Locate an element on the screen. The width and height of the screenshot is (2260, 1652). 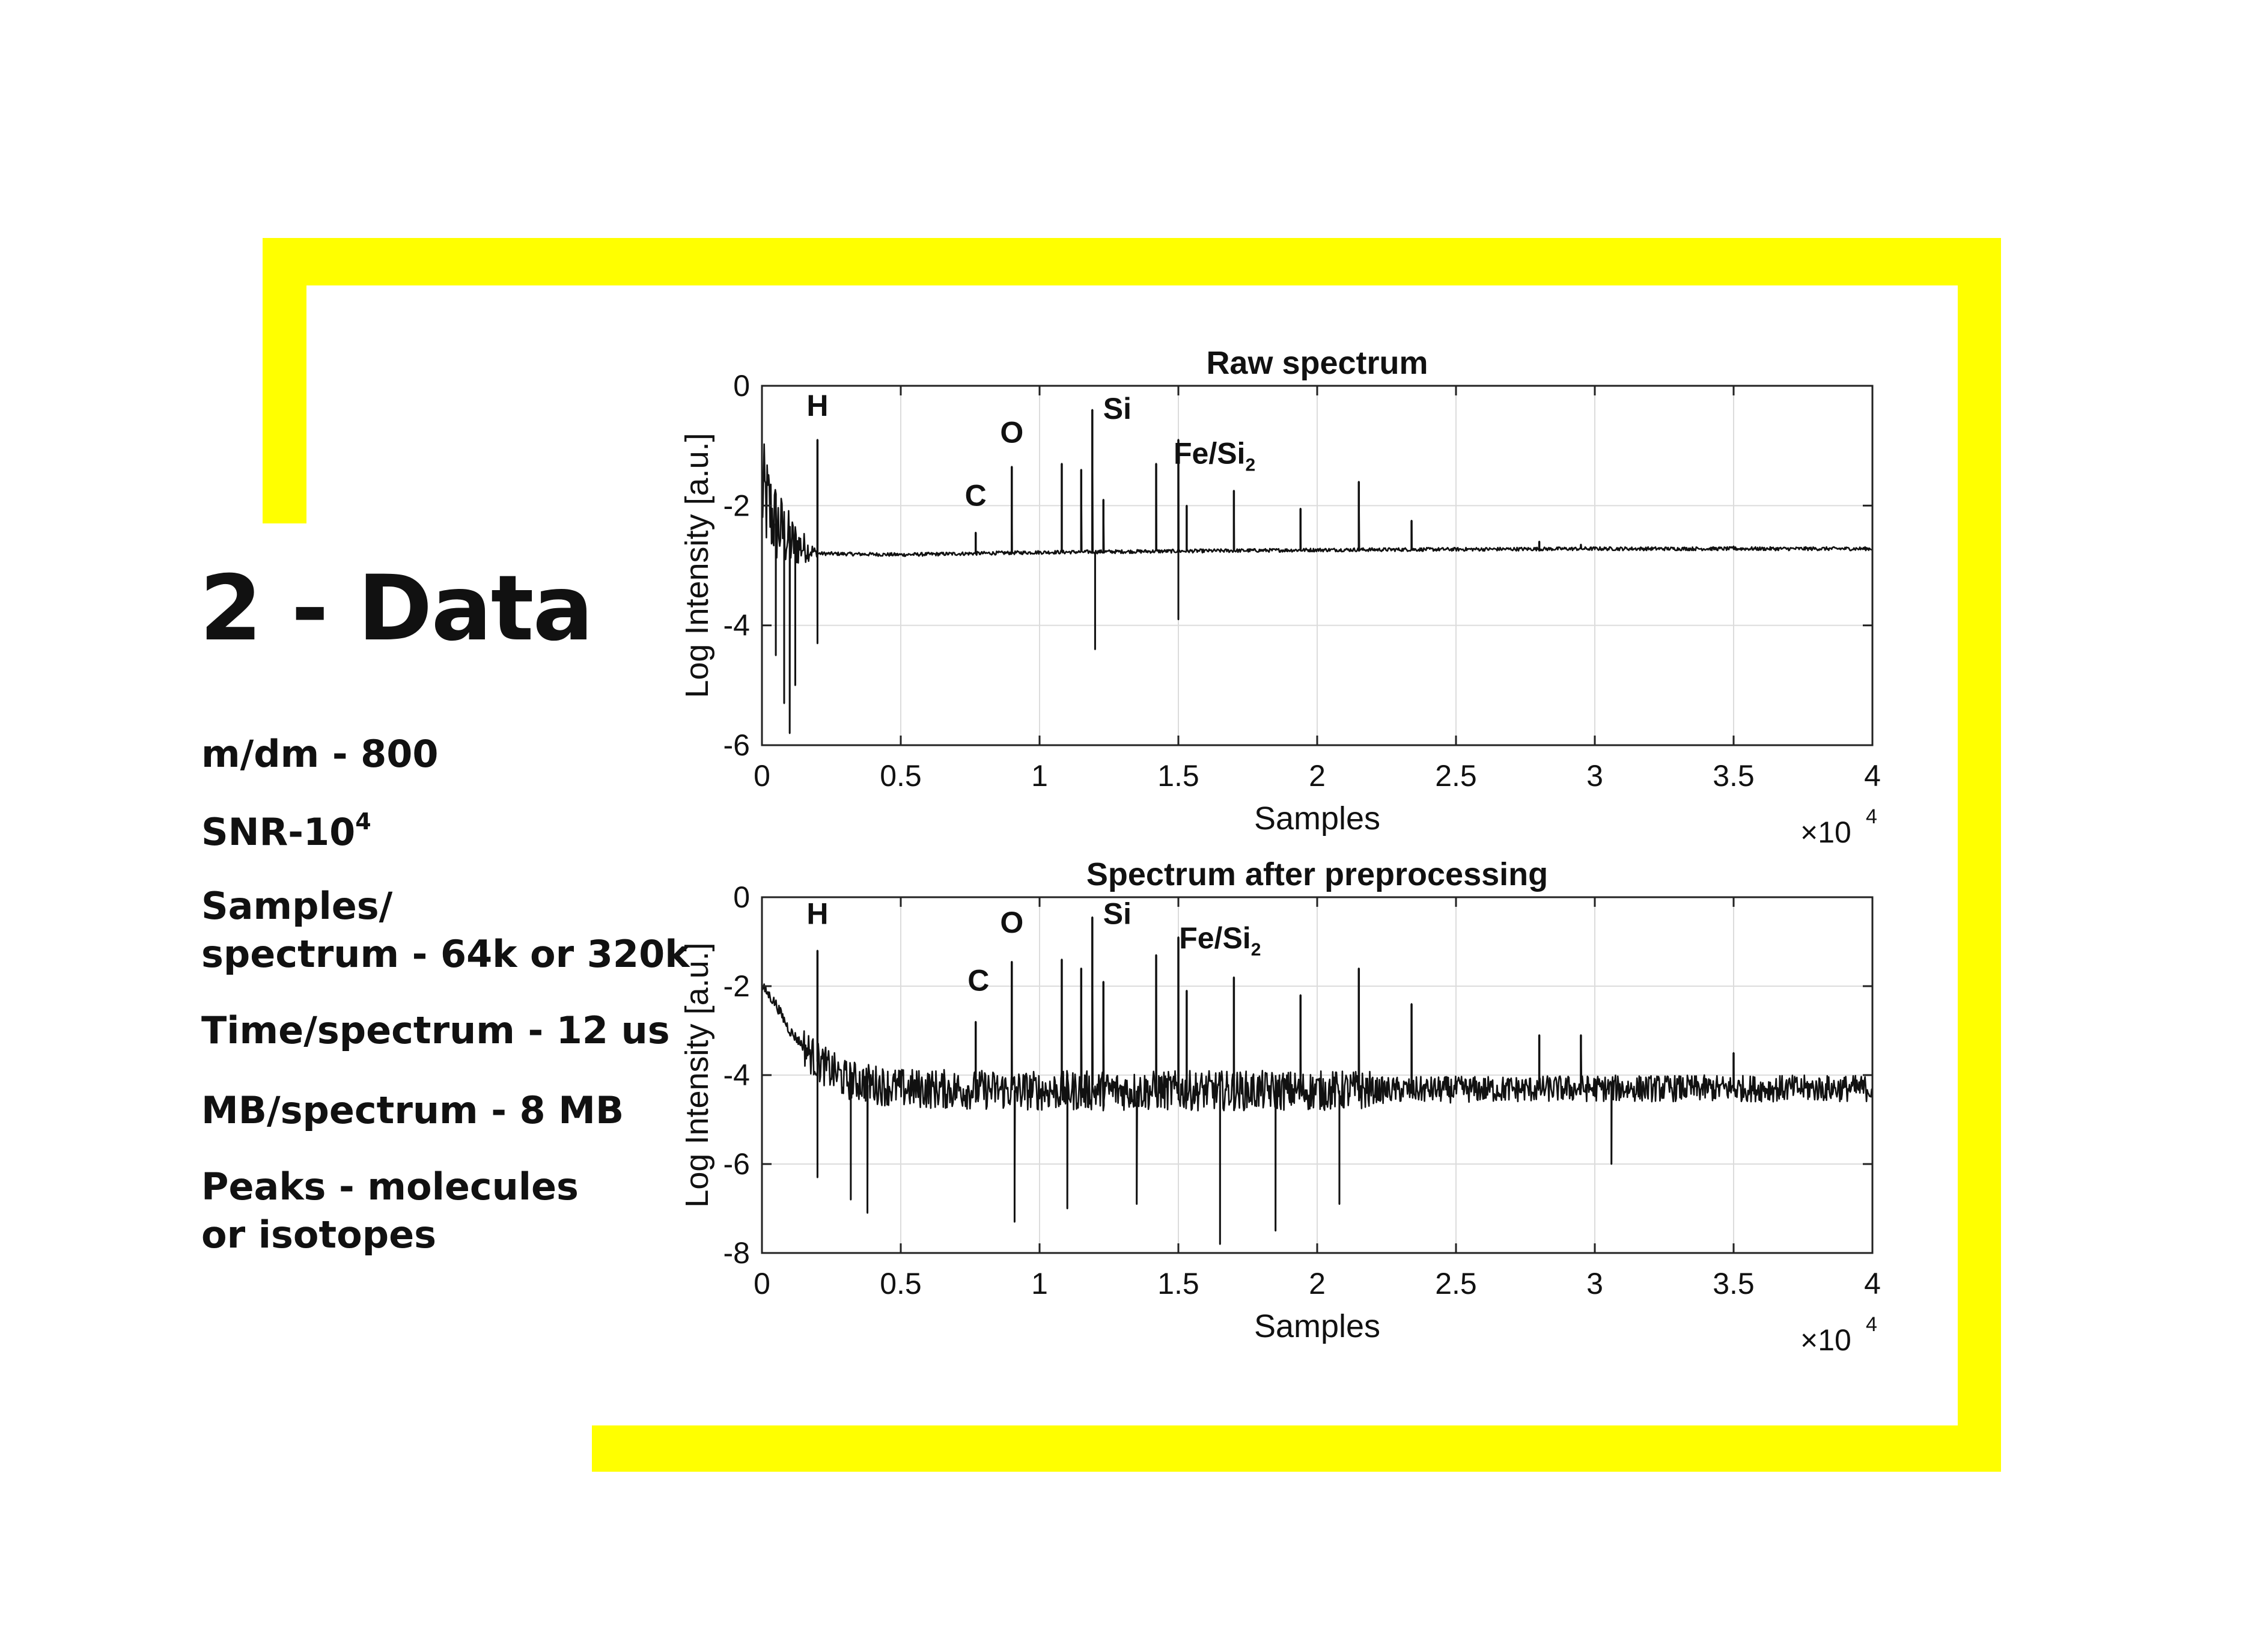
frame-bottom-bar is located at coordinates (1296, 1448).